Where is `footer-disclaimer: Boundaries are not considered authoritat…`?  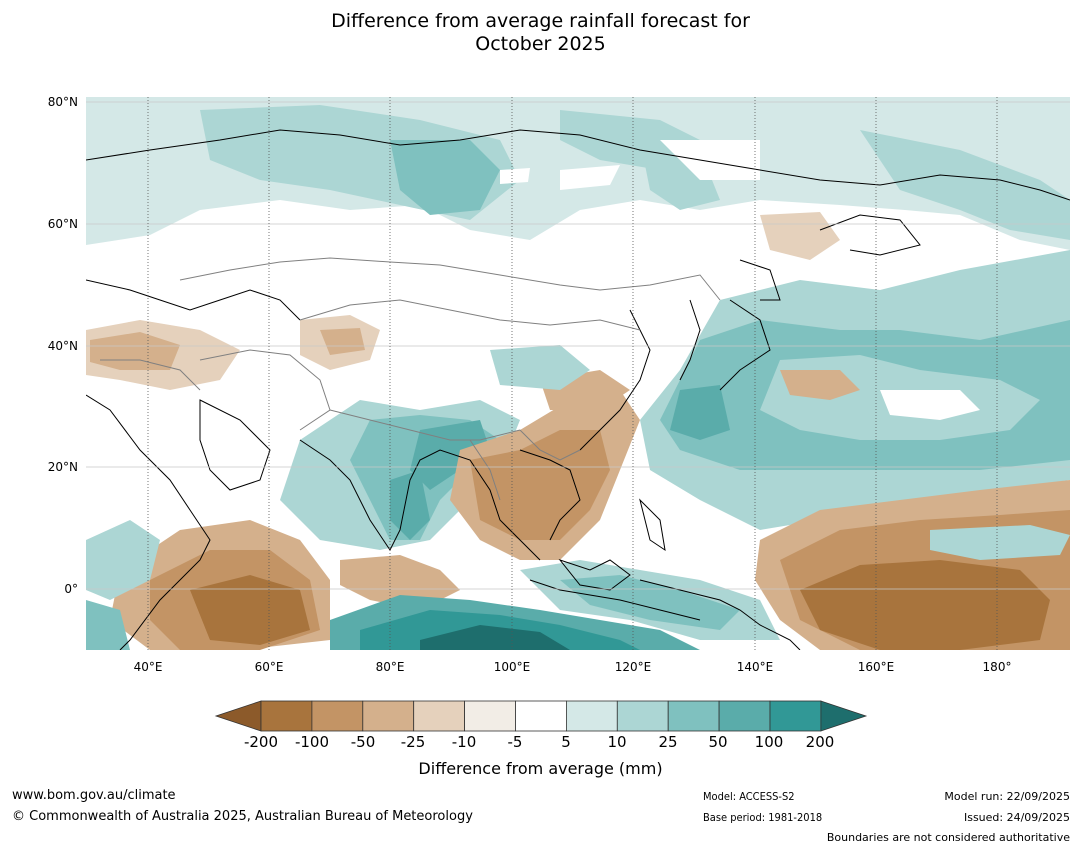 footer-disclaimer: Boundaries are not considered authoritat… is located at coordinates (948, 837).